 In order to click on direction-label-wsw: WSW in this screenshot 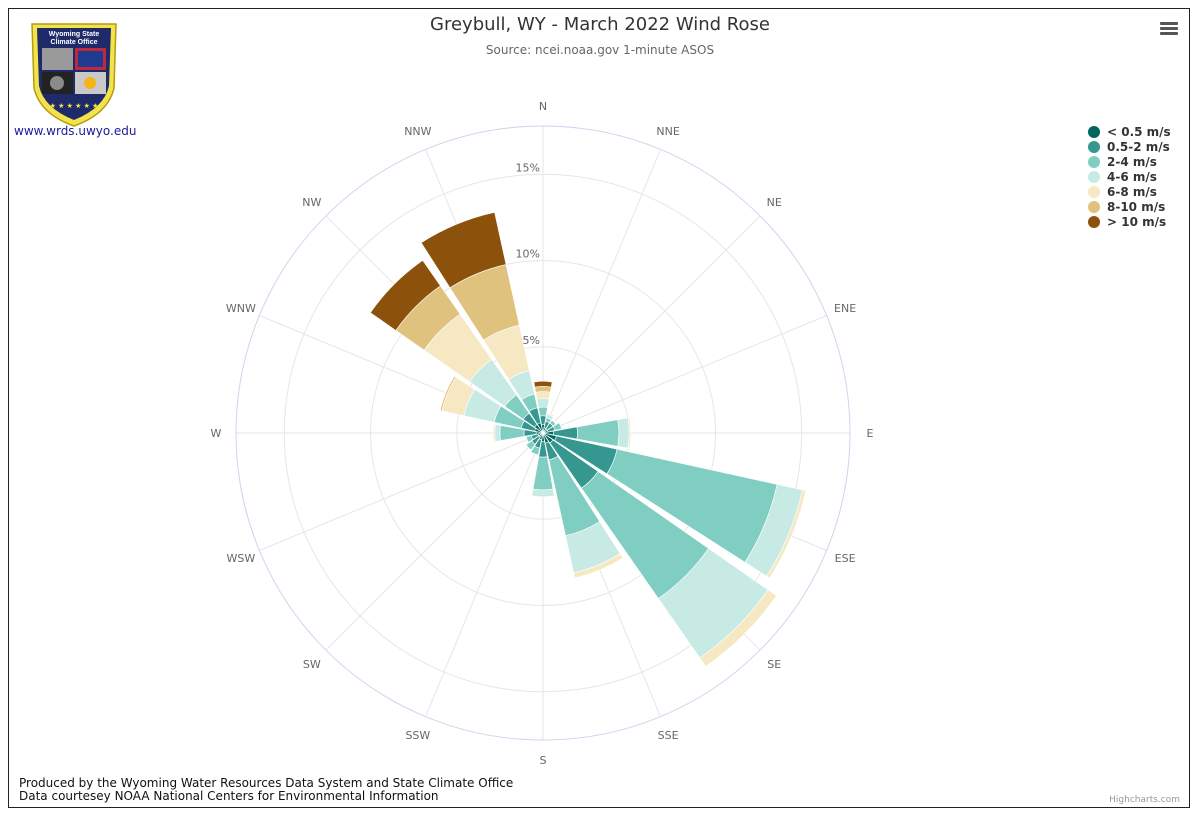, I will do `click(241, 558)`.